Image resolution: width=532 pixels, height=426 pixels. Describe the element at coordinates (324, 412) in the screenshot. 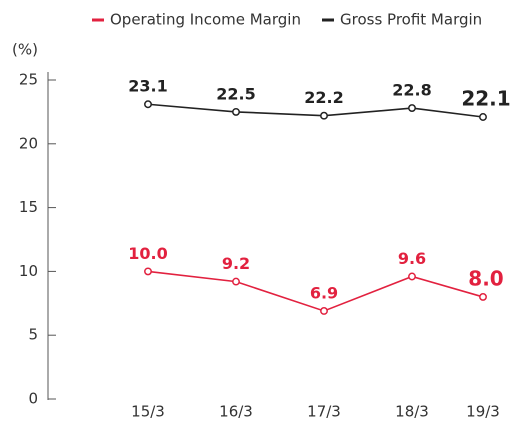

I see `x-tick-label: 17/3` at that location.